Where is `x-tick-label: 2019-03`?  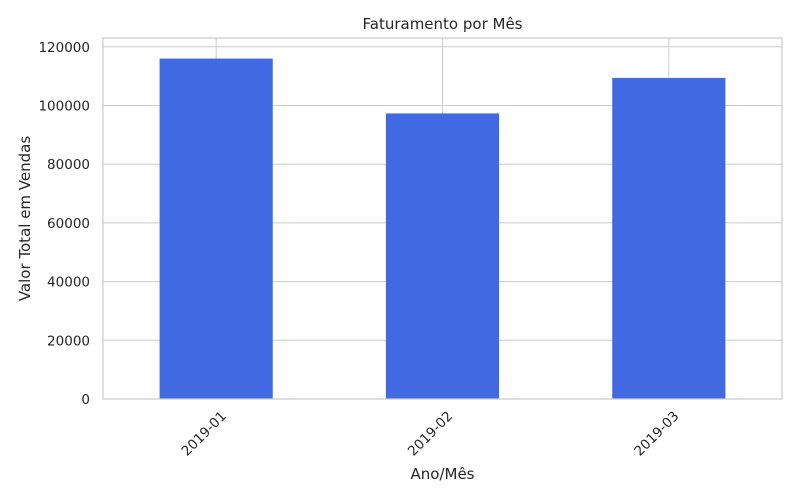
x-tick-label: 2019-03 is located at coordinates (656, 433).